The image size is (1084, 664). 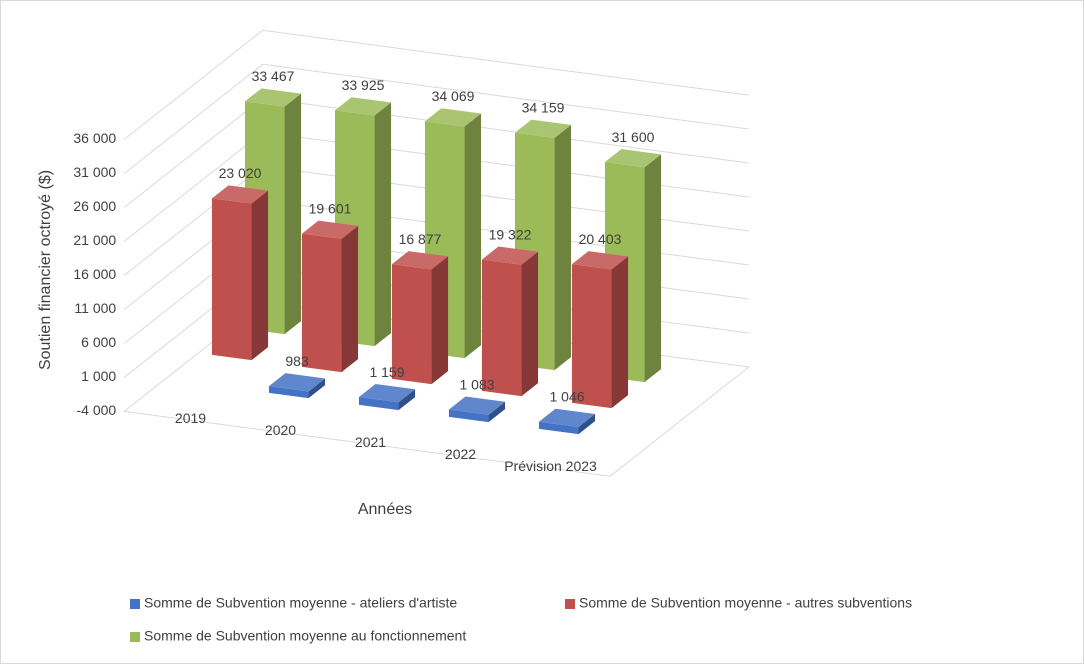 I want to click on y-tick-label: 6 000, so click(x=98, y=342).